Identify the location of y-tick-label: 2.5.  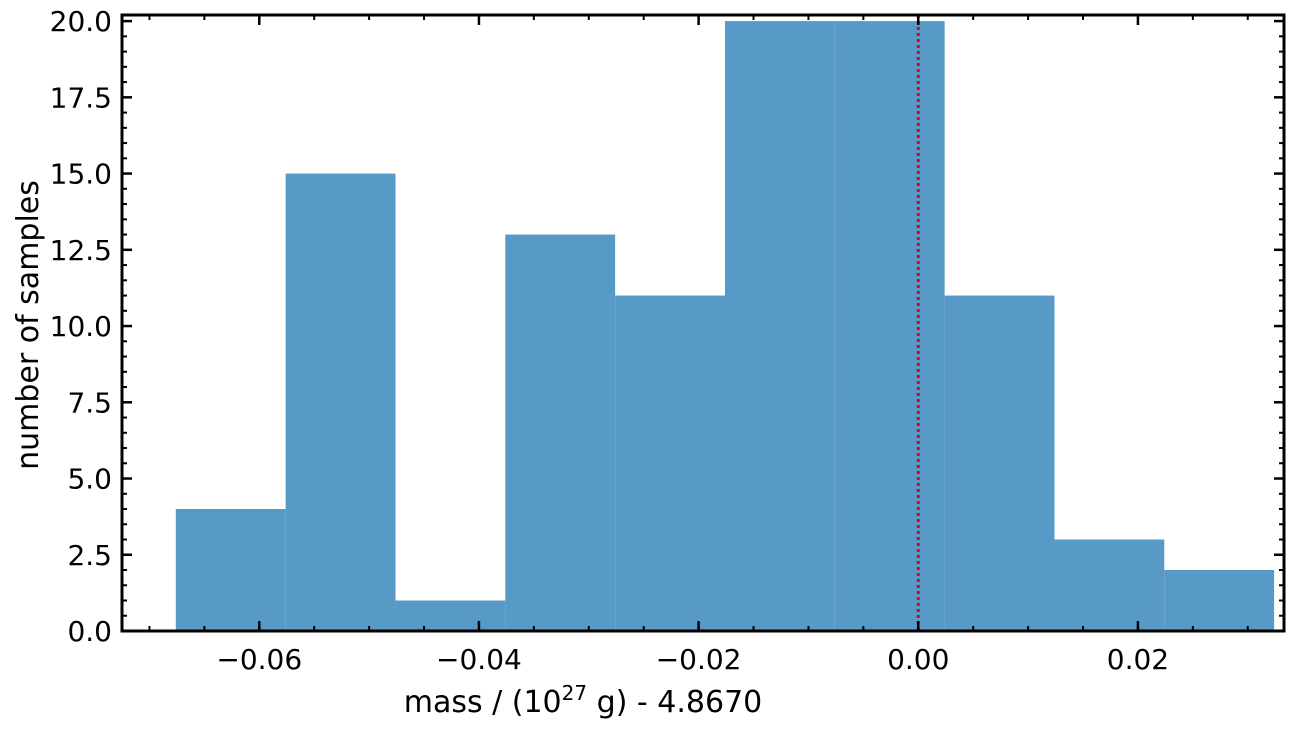
(89, 555).